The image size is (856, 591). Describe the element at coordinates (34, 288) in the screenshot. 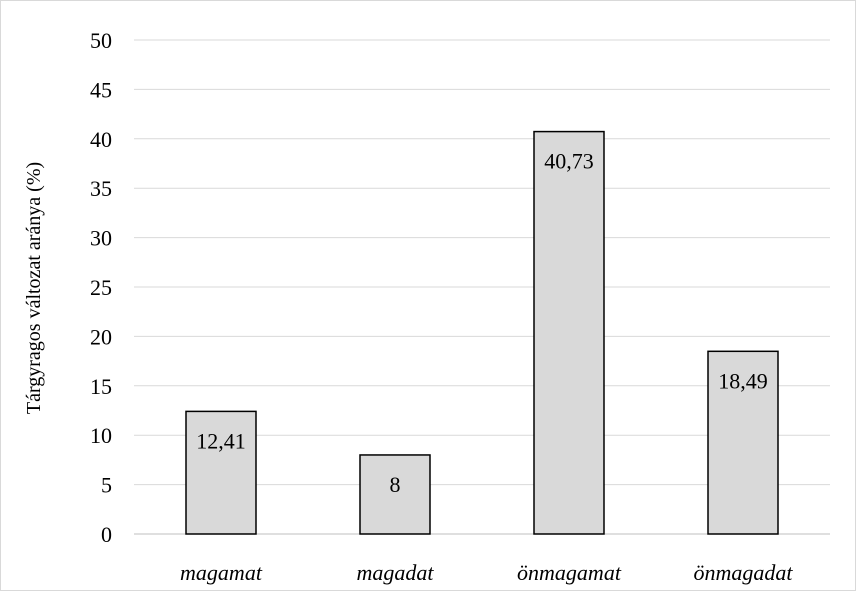

I see `y-axis-title: Tárgyragos változat aránya (%)` at that location.